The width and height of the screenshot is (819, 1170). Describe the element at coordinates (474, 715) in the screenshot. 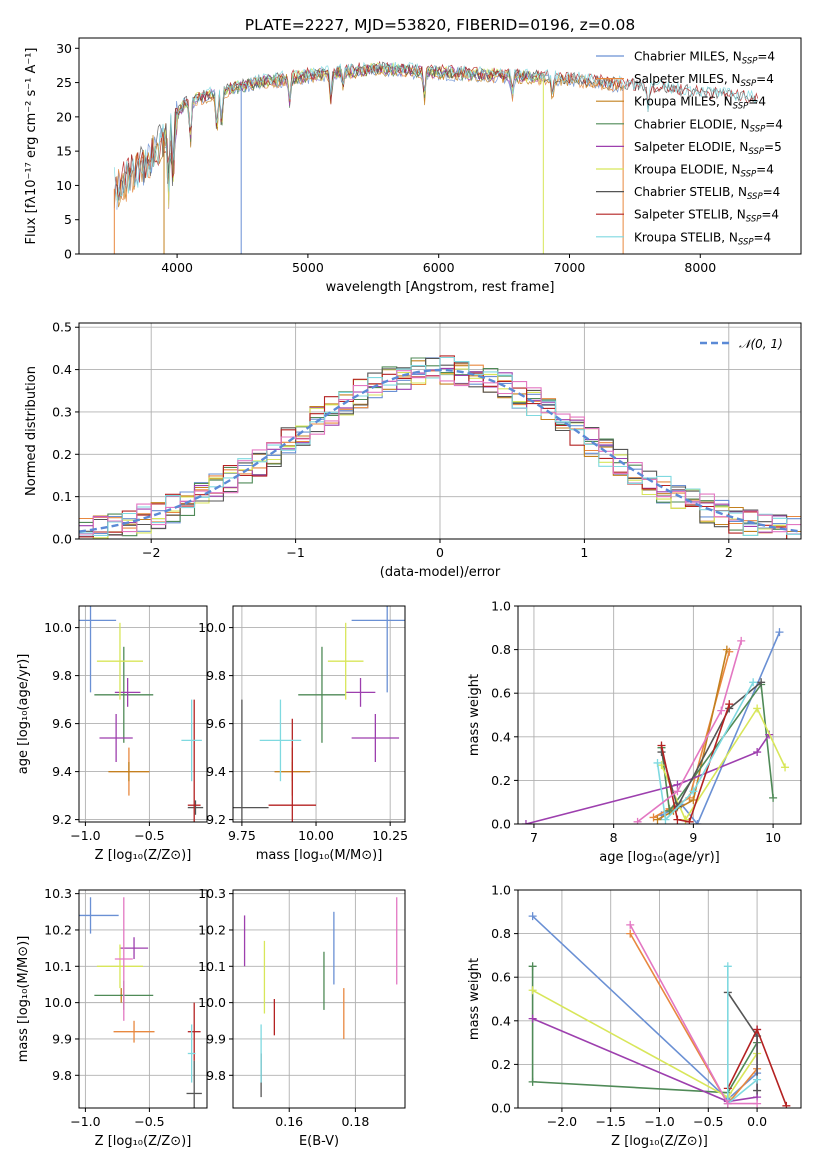

I see `y-axis-label: mass weight` at that location.